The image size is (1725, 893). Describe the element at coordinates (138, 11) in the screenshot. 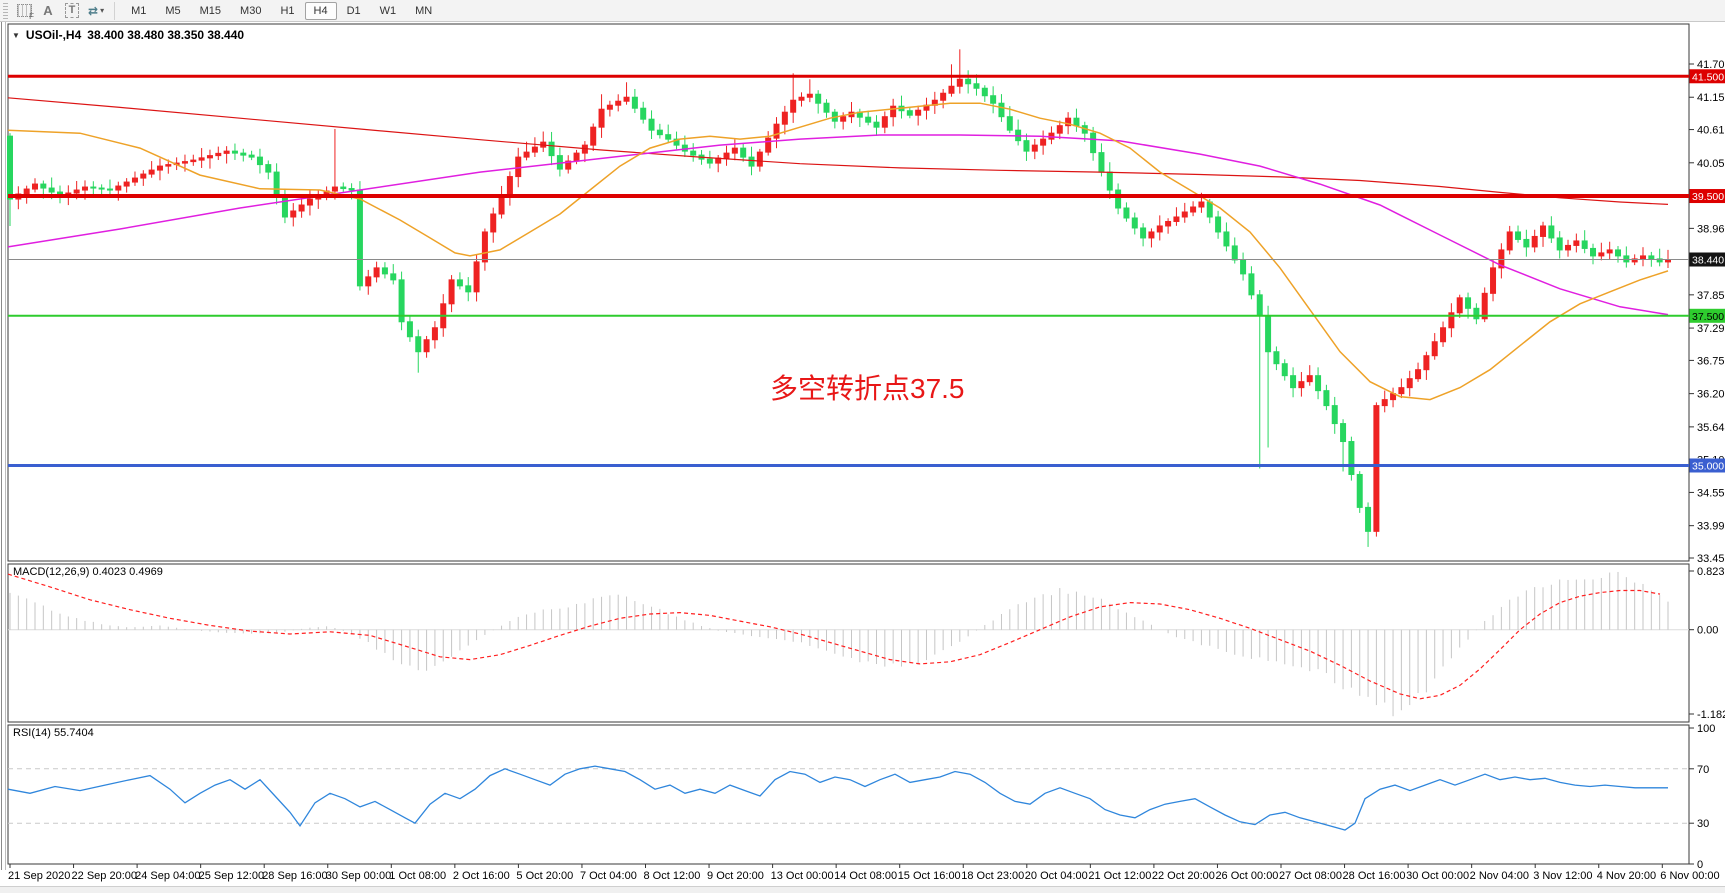

I see `timeframe-button-m1: M1` at that location.